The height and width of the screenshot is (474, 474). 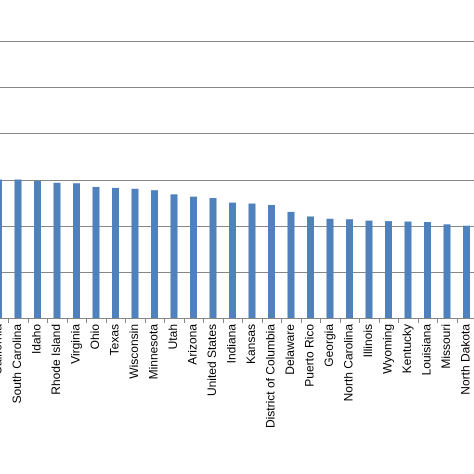 What do you see at coordinates (212, 360) in the screenshot?
I see `category-label: United States` at bounding box center [212, 360].